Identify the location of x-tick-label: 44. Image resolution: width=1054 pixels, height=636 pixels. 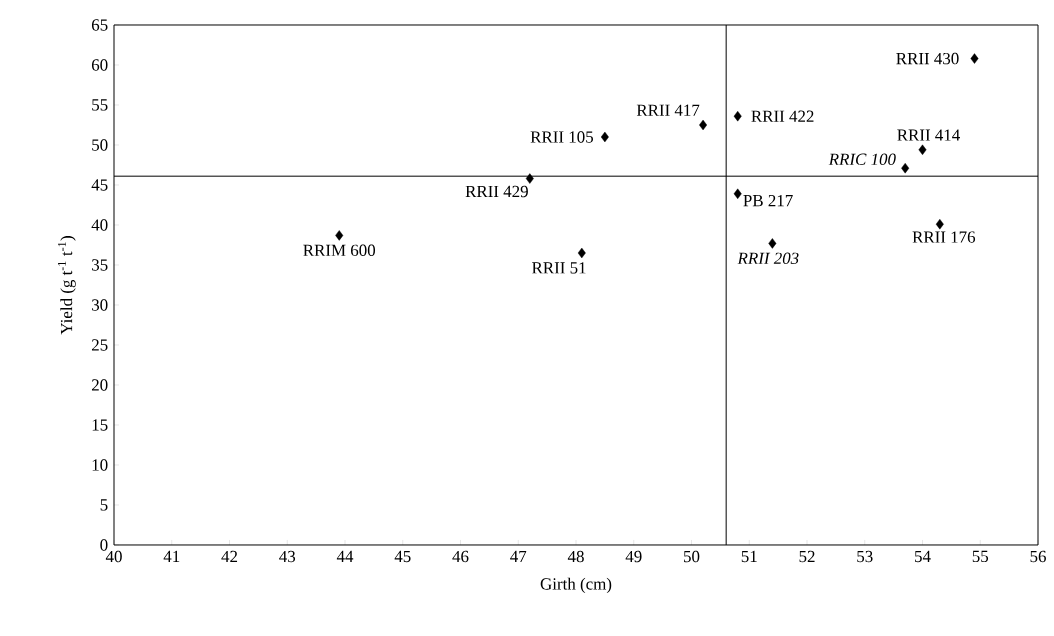
(345, 556).